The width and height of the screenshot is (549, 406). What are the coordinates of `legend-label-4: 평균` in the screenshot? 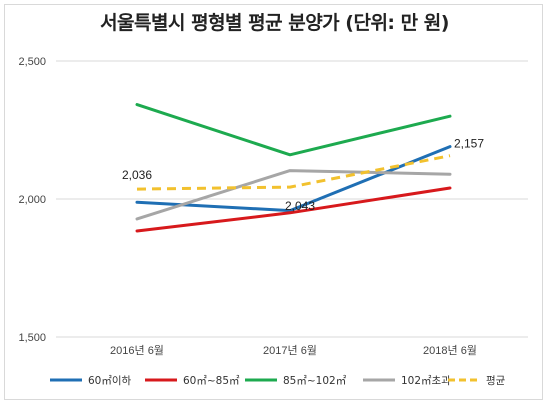 It's located at (496, 381).